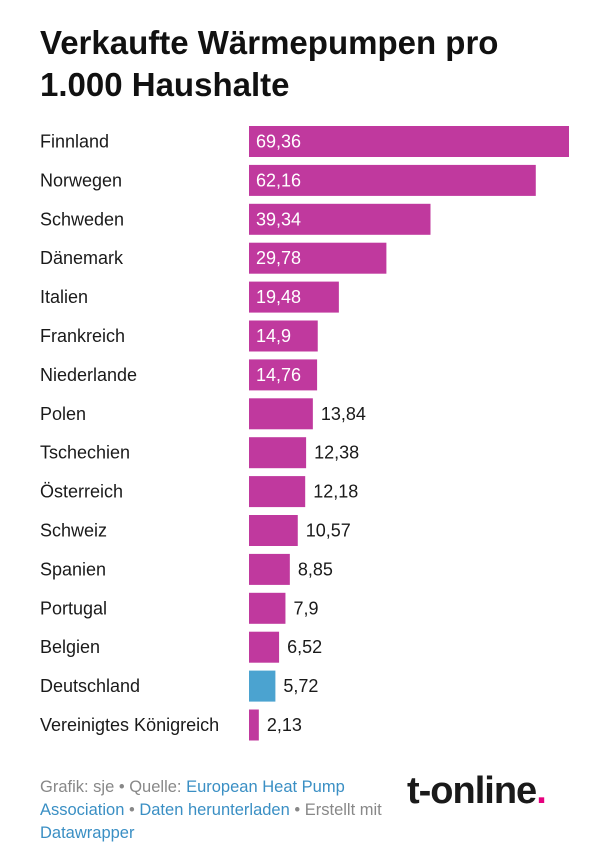 This screenshot has height=866, width=609. I want to click on value-label: 10,57, so click(328, 531).